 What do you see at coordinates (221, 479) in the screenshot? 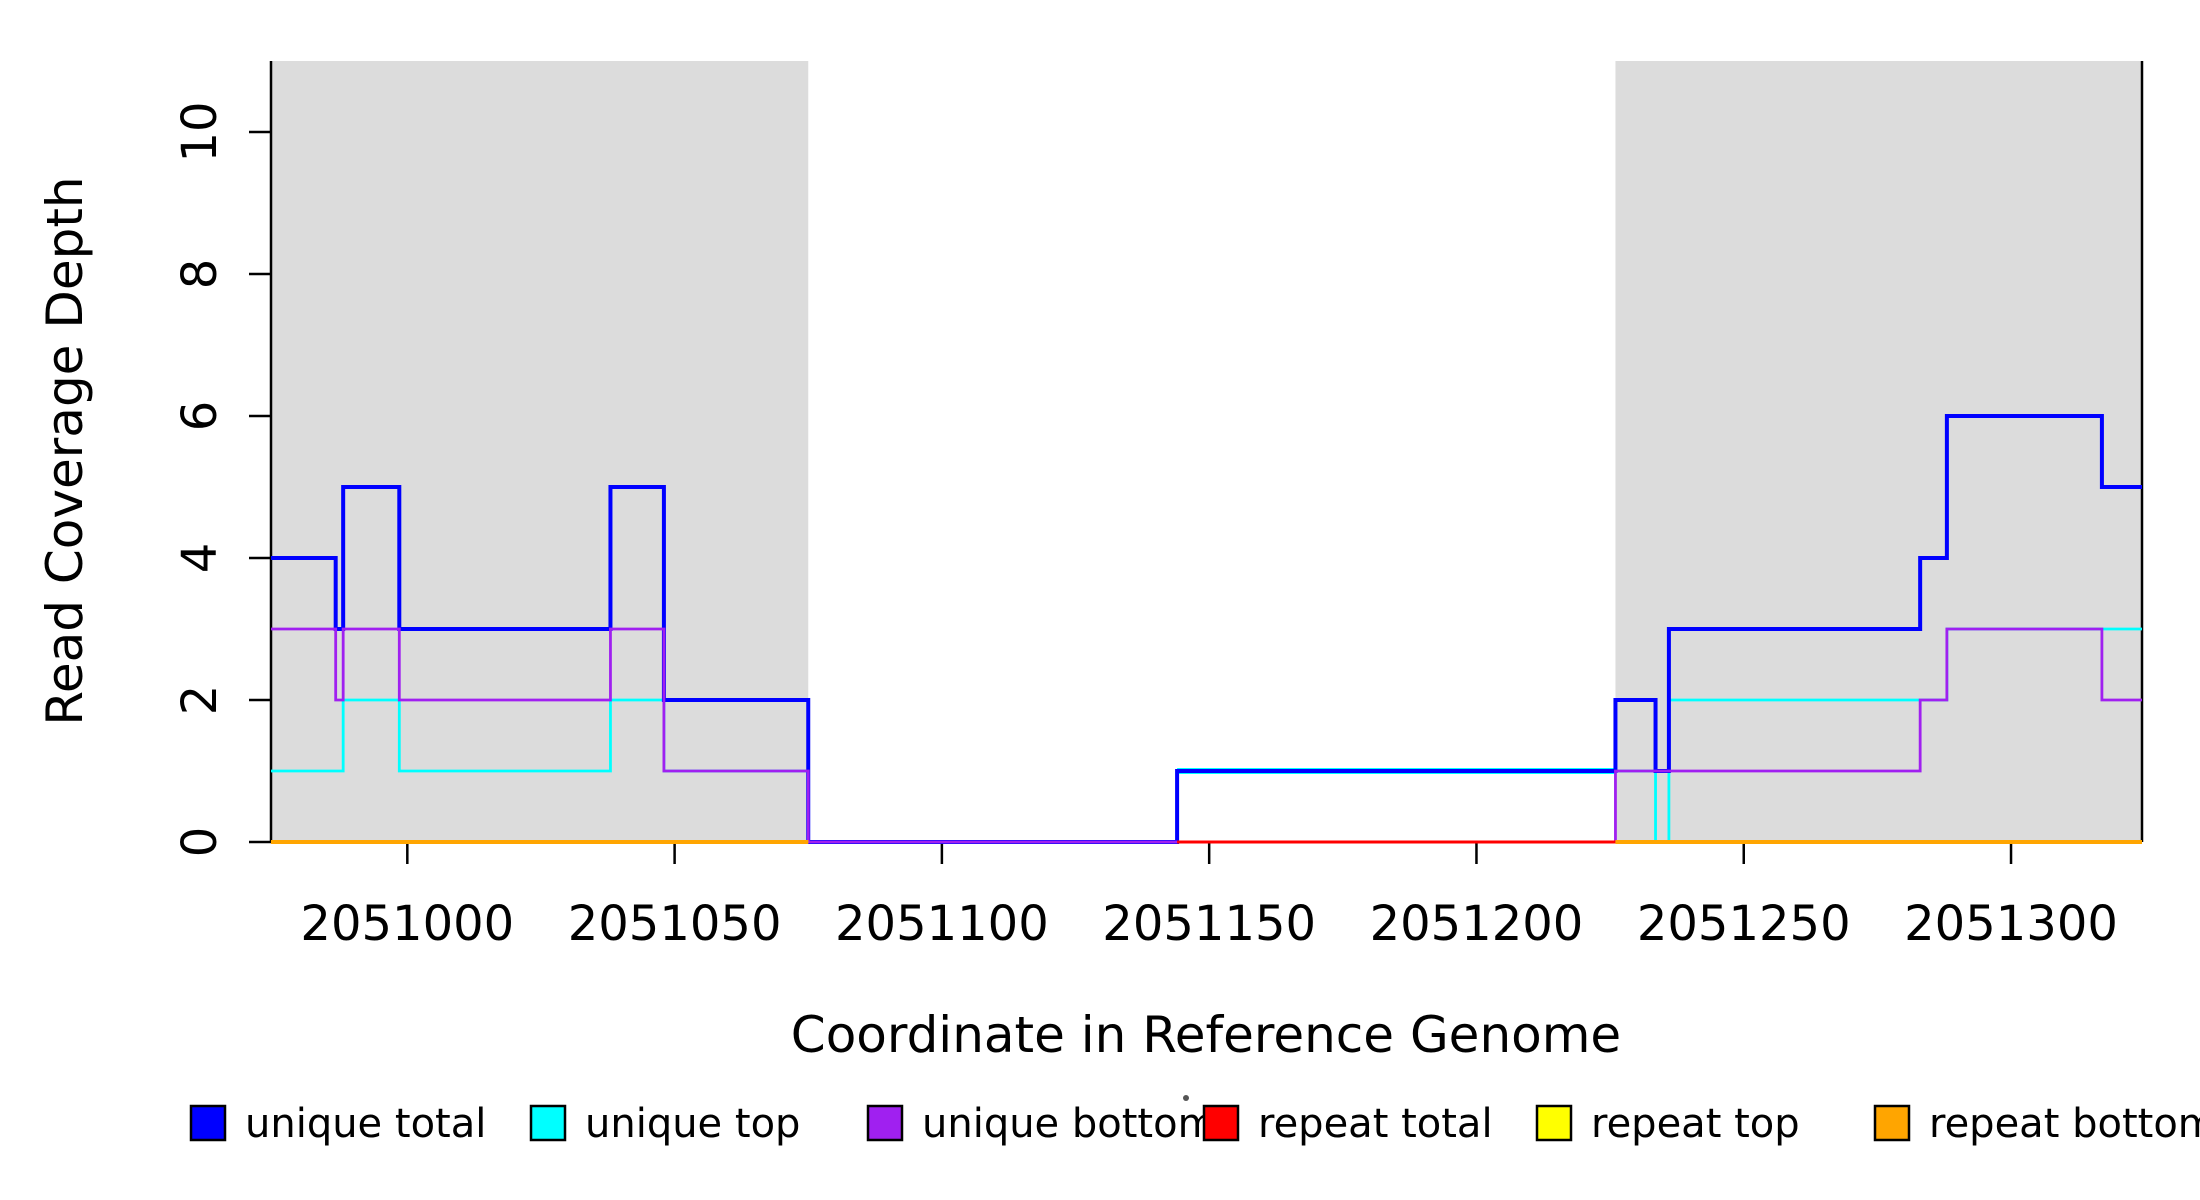
I see `y-axis-ticks: 0 2 4 6 8 10` at bounding box center [221, 479].